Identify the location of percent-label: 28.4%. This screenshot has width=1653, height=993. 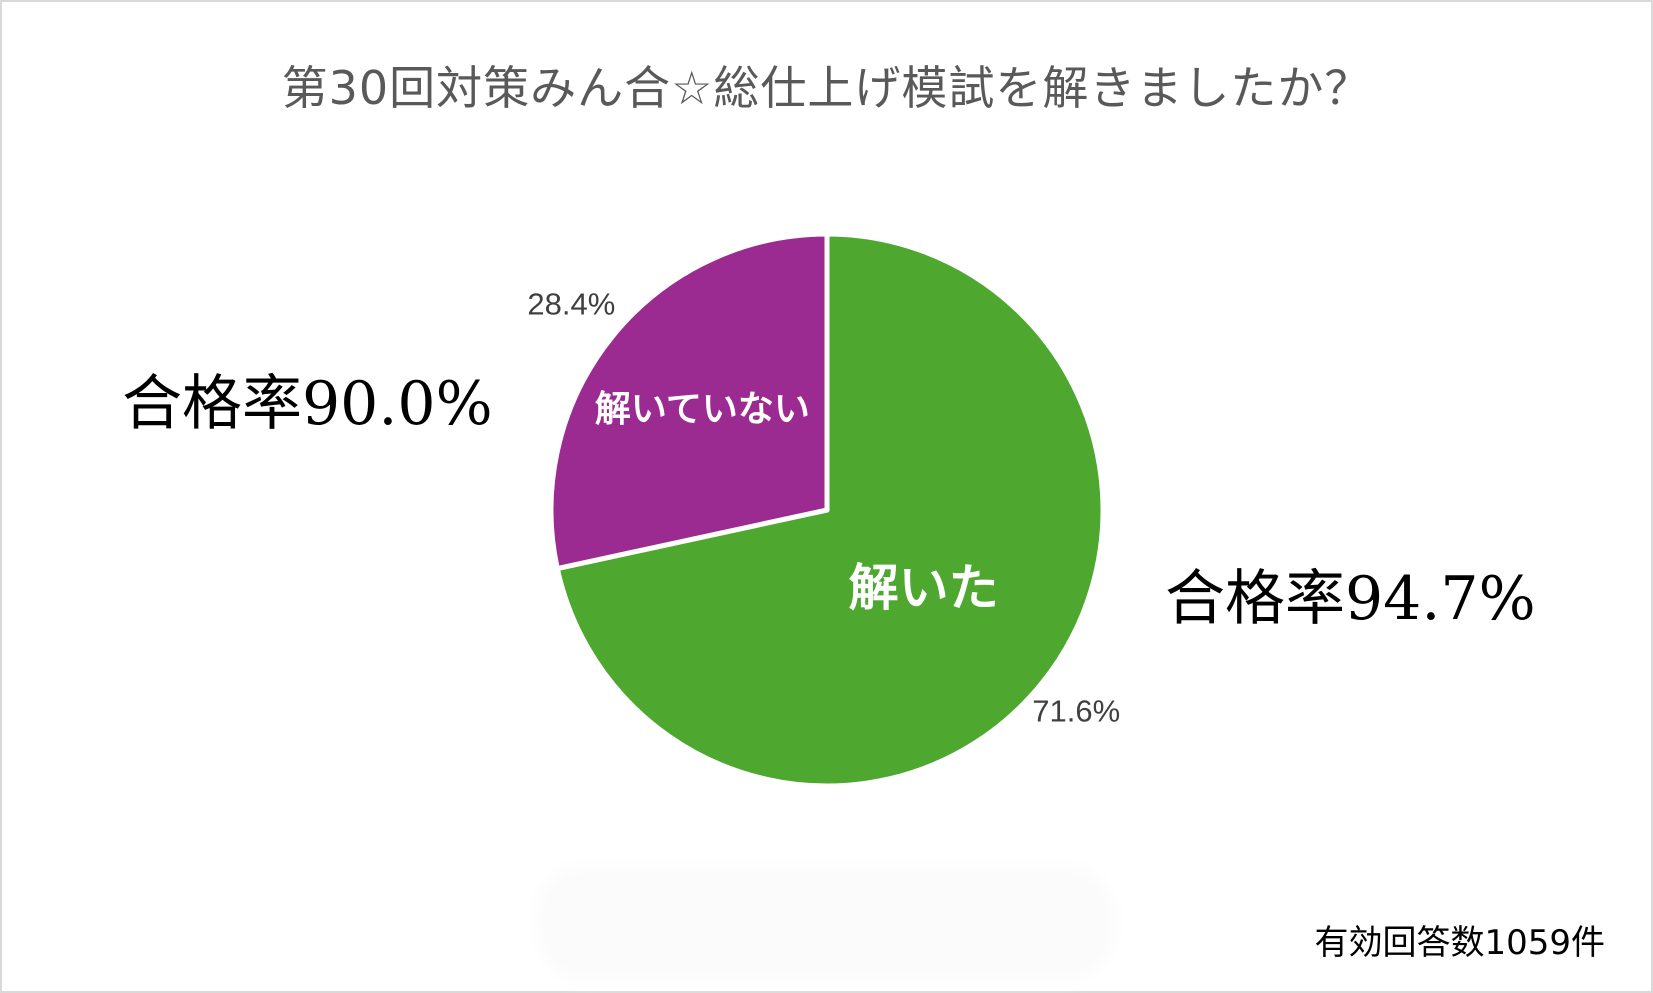
(571, 303).